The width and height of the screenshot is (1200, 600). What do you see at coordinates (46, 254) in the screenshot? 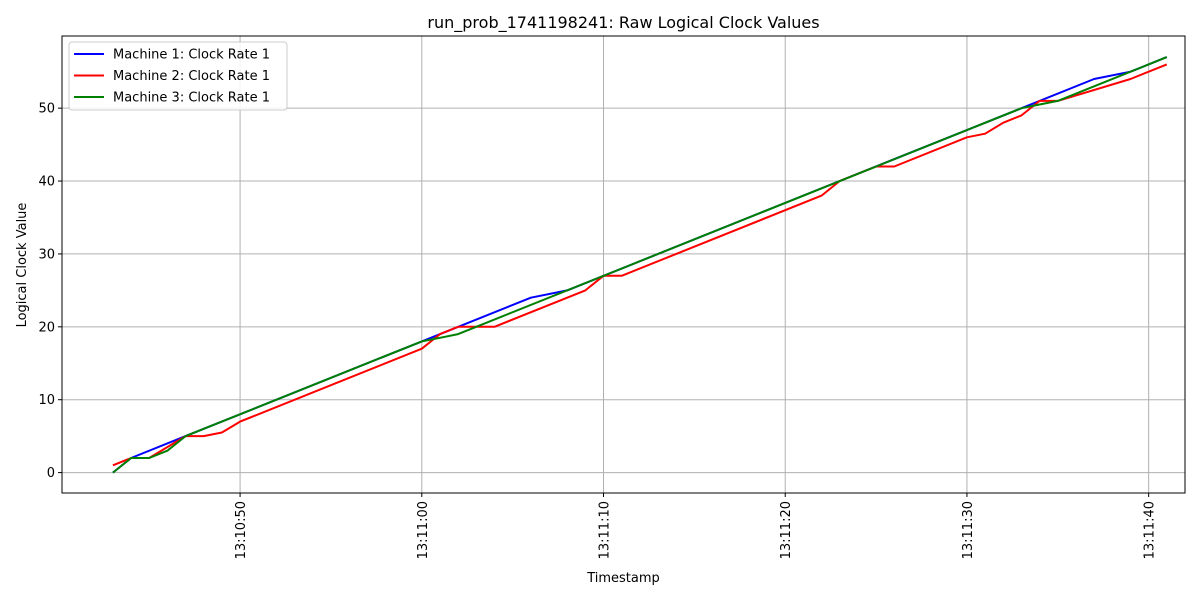
I see `y-tick-label: 30` at bounding box center [46, 254].